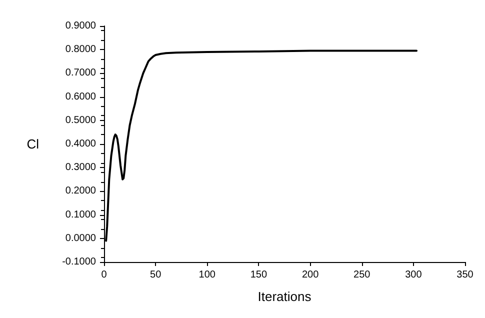  What do you see at coordinates (79, 262) in the screenshot?
I see `y-tick-label: -0.1000` at bounding box center [79, 262].